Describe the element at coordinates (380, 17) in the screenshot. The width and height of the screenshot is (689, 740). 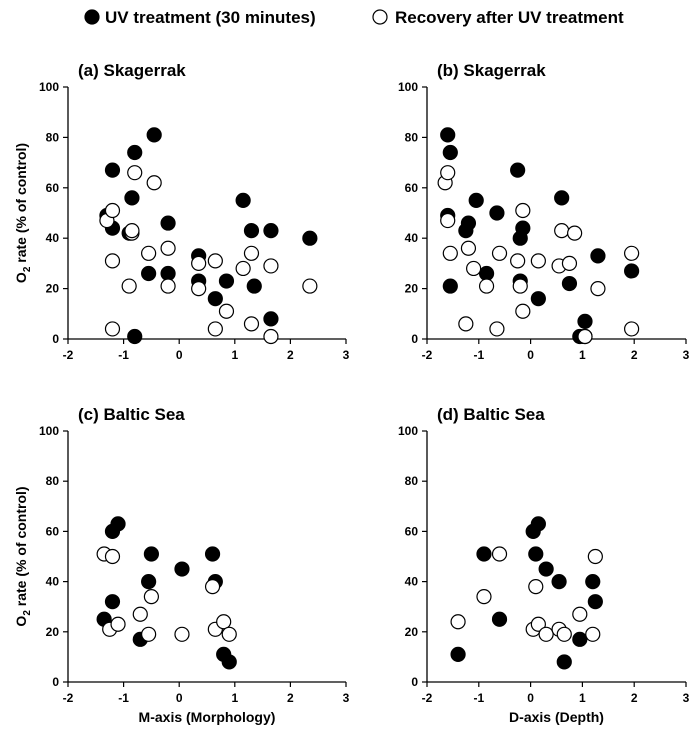
I see `legend-open-marker` at that location.